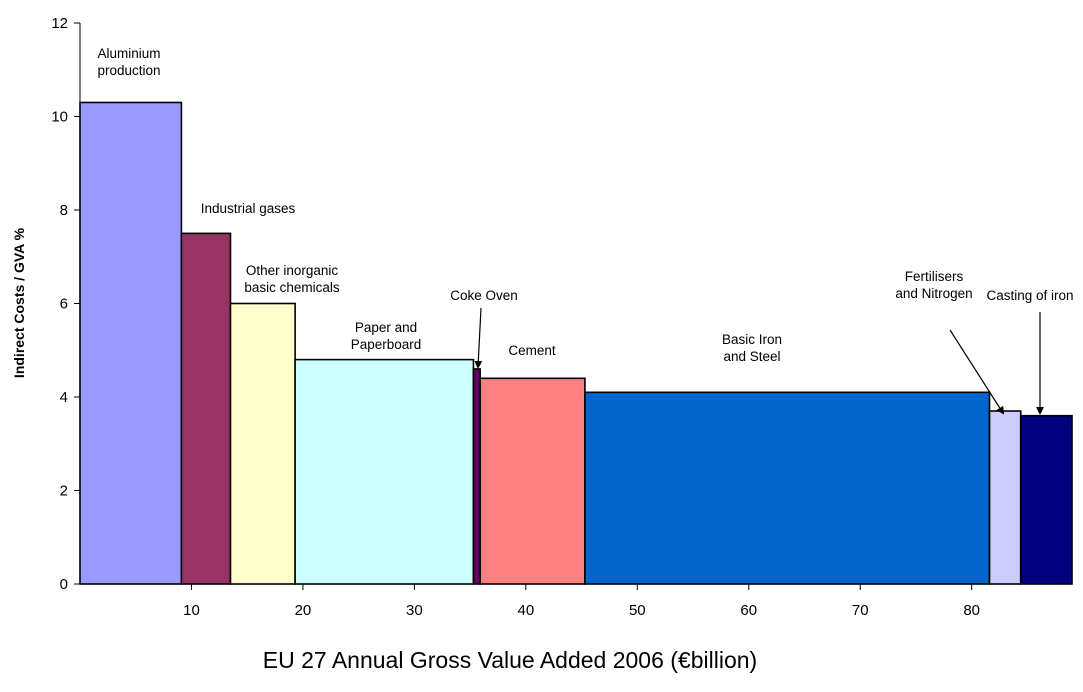 This screenshot has width=1083, height=692. Describe the element at coordinates (206, 408) in the screenshot. I see `bar-industrial-gases` at that location.